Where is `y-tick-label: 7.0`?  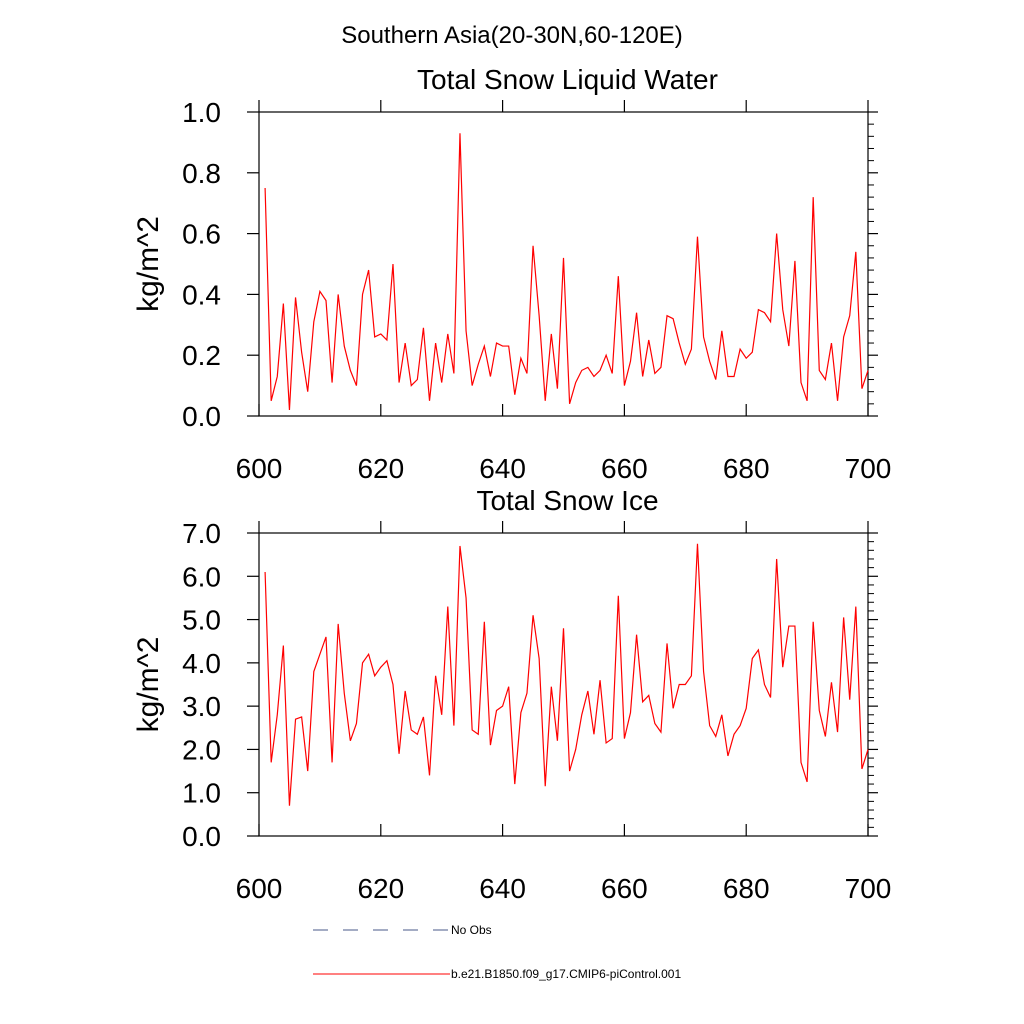 y-tick-label: 7.0 is located at coordinates (201, 533).